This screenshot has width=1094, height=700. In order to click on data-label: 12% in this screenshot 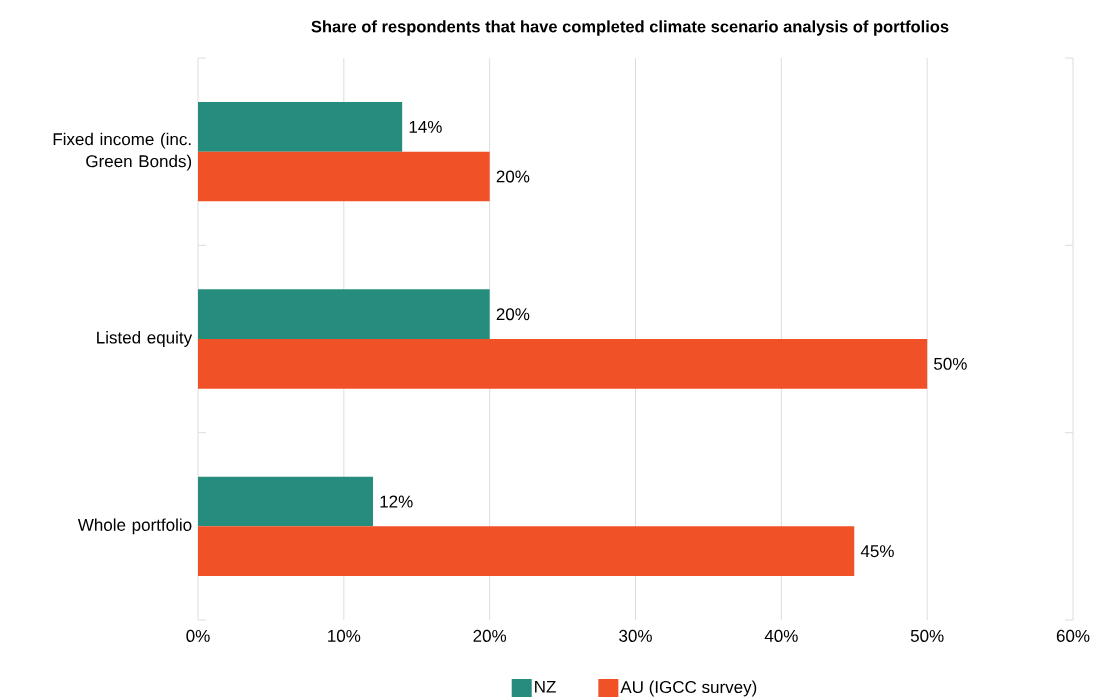, I will do `click(396, 501)`.